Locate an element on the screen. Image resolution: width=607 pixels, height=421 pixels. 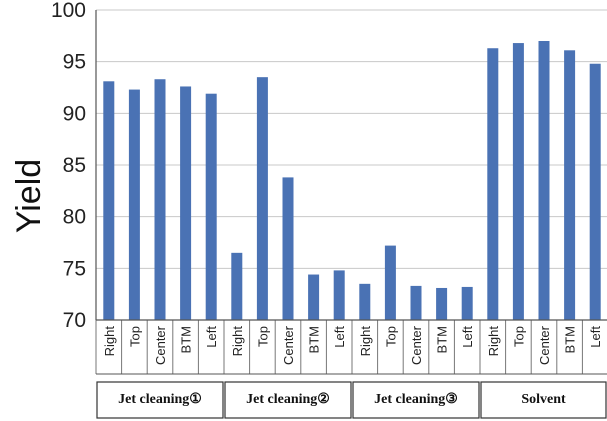
y-tick-label: 70 is located at coordinates (74, 320).